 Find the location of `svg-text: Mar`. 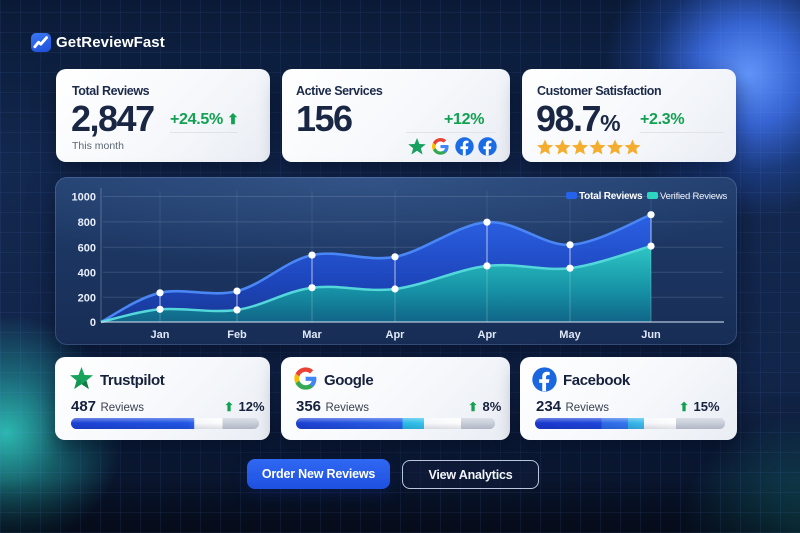

svg-text: Mar is located at coordinates (312, 335).